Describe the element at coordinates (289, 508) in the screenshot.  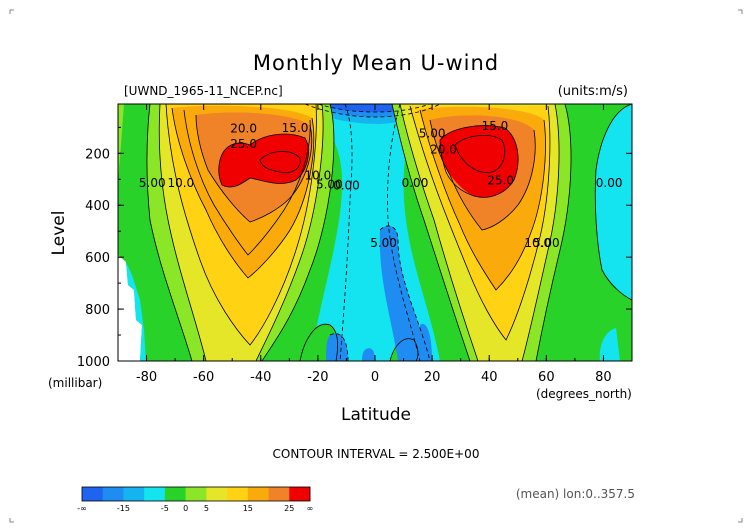
I see `colorbar-level-label: 25` at that location.